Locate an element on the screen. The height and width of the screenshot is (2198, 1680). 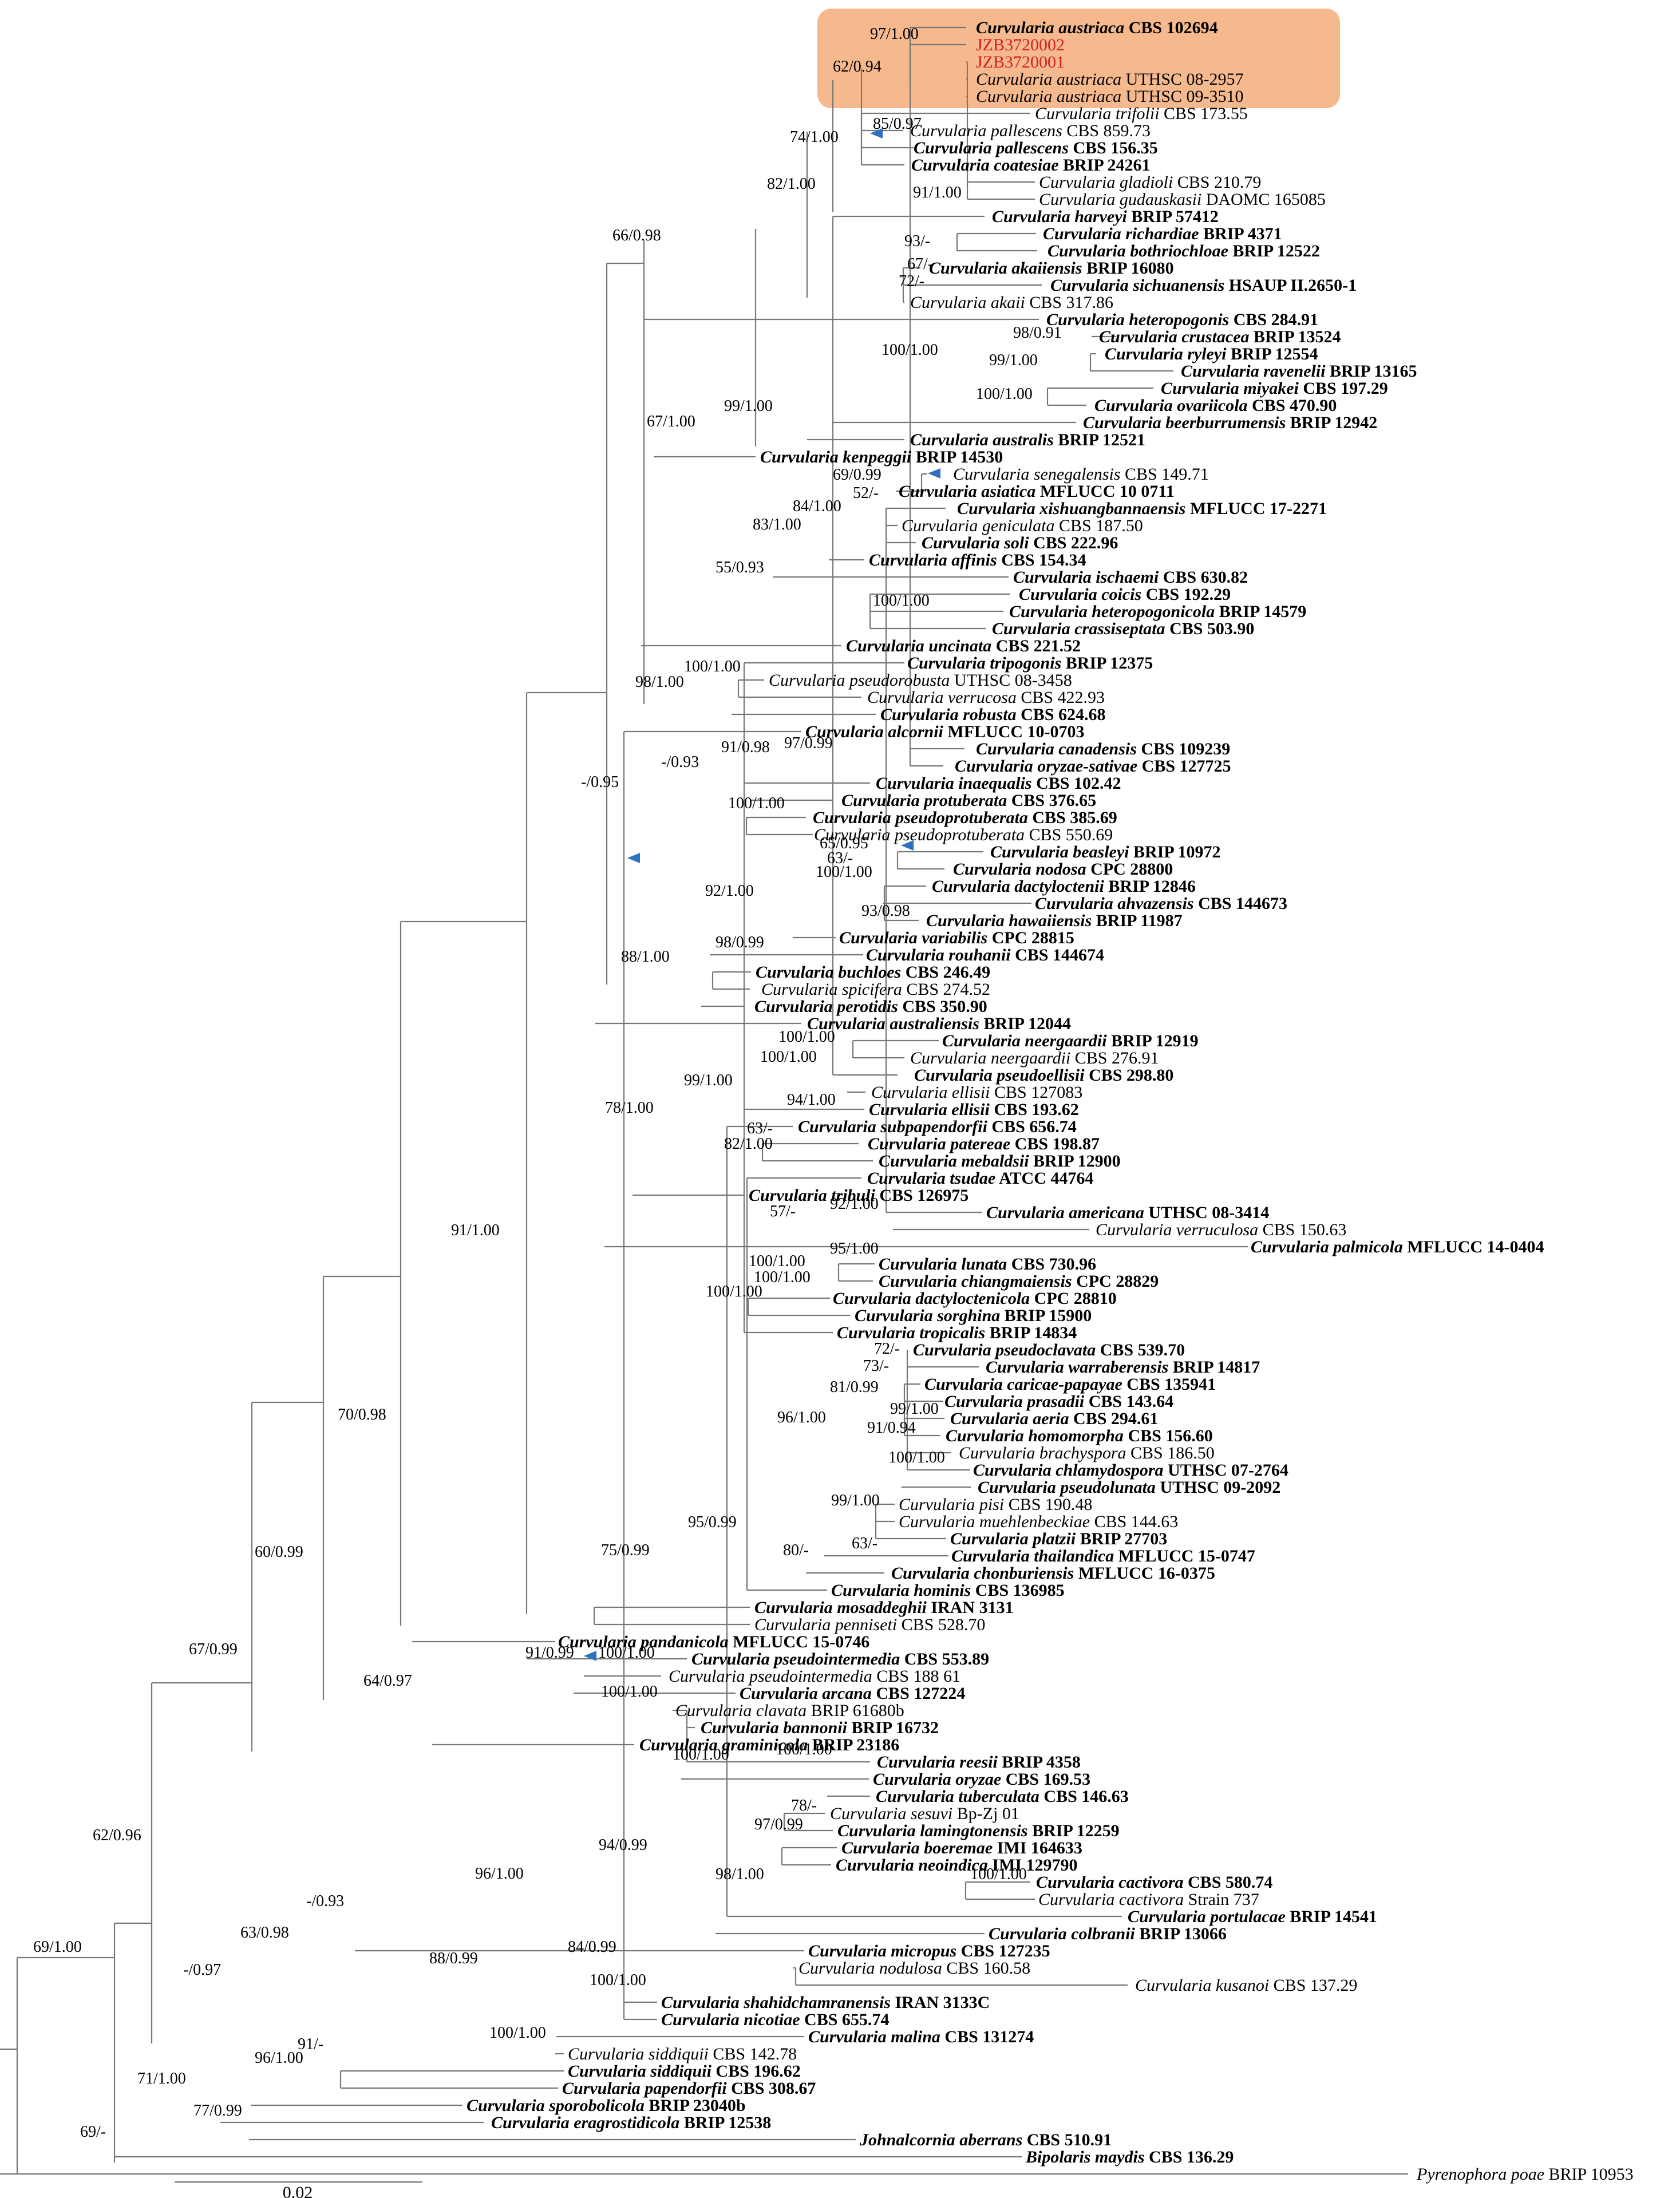
taxon-label: Curvularia pseudoellisii CBS 298.80 is located at coordinates (1043, 1075).